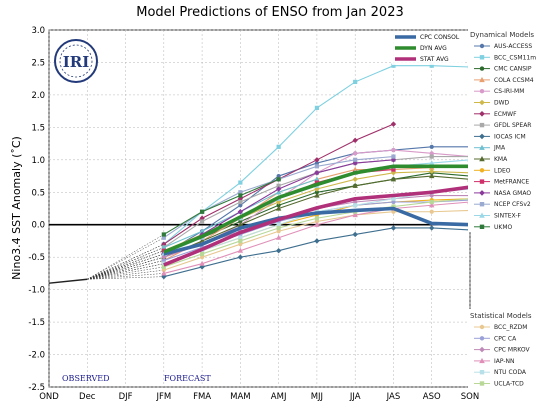 The height and width of the screenshot is (414, 550). Describe the element at coordinates (501, 316) in the screenshot. I see `legend-title: Statistical Models` at that location.